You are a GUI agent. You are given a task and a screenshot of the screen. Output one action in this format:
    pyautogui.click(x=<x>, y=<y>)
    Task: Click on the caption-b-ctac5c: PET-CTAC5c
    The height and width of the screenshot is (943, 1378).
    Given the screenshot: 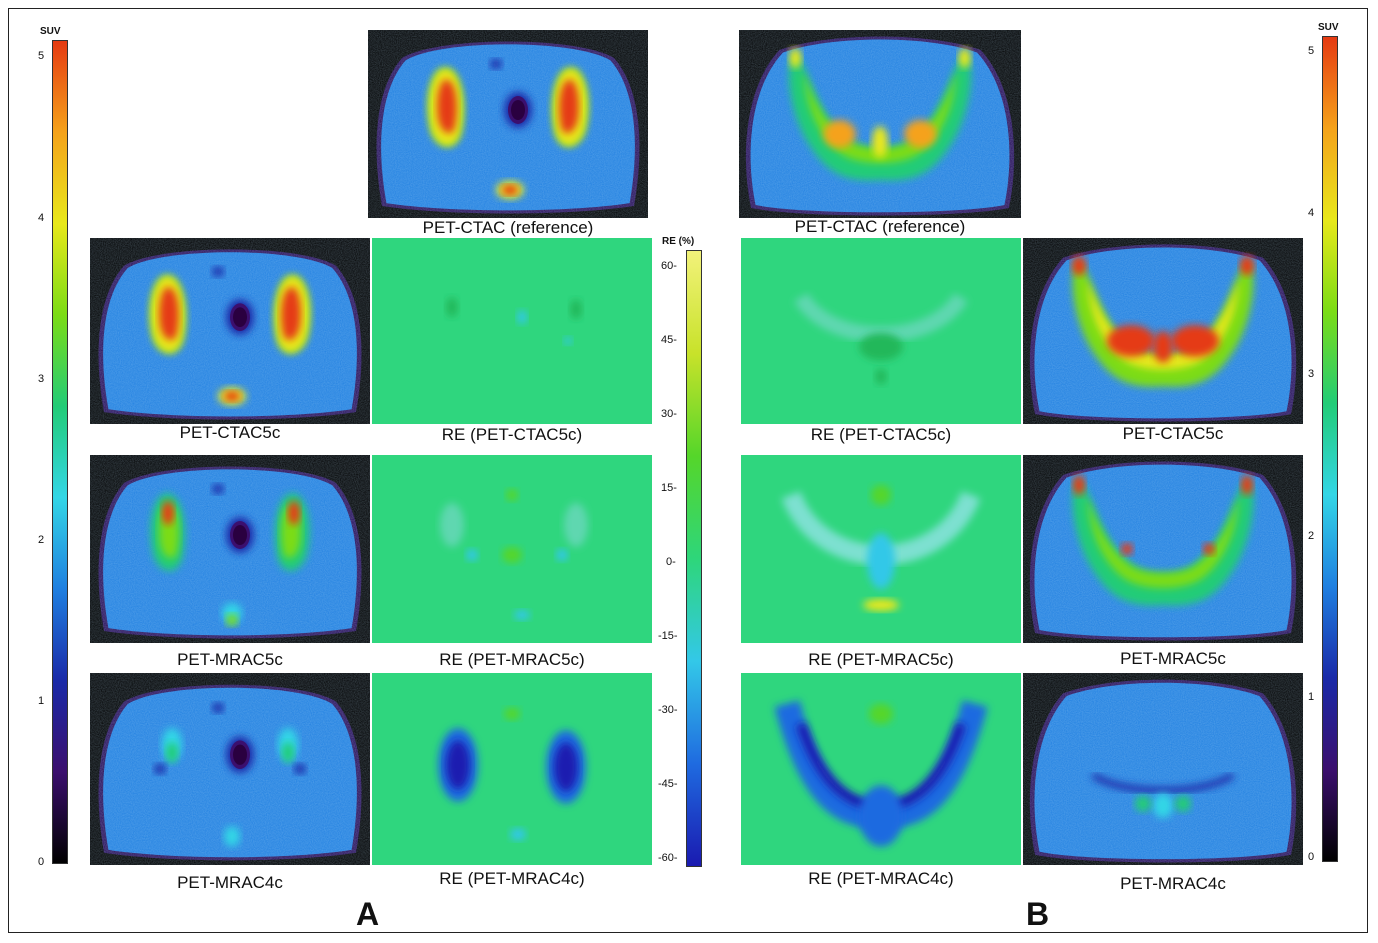 What is the action you would take?
    pyautogui.click(x=1173, y=433)
    